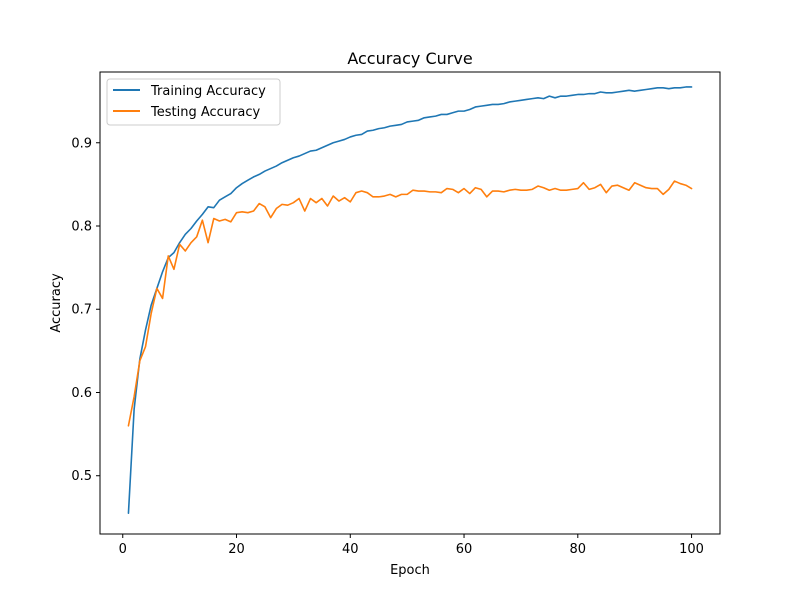 The height and width of the screenshot is (600, 800). I want to click on y-tick-label: 0.6, so click(81, 393).